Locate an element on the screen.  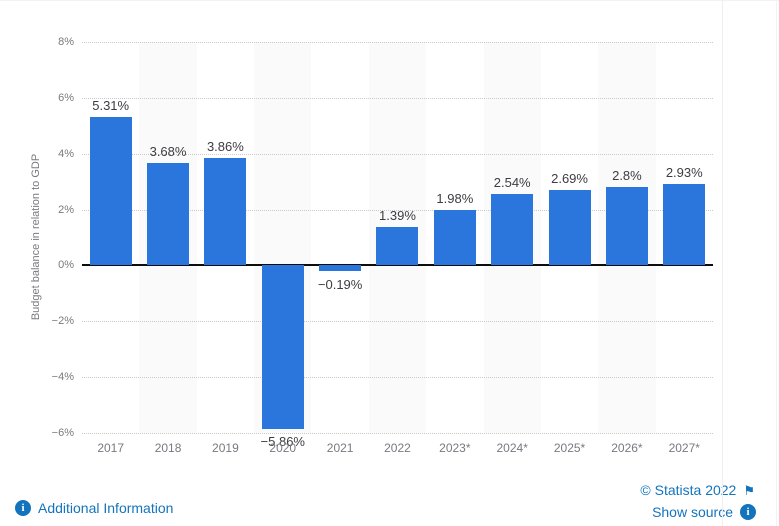
x-tick-label: 2020 is located at coordinates (283, 448).